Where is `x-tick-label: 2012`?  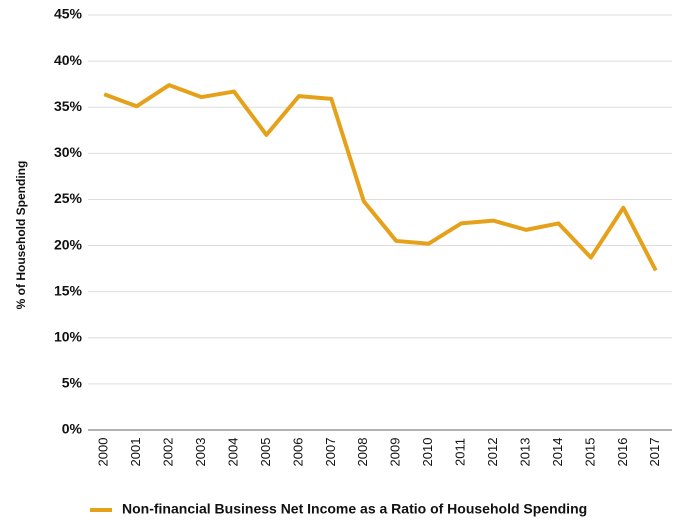
x-tick-label: 2012 is located at coordinates (492, 452).